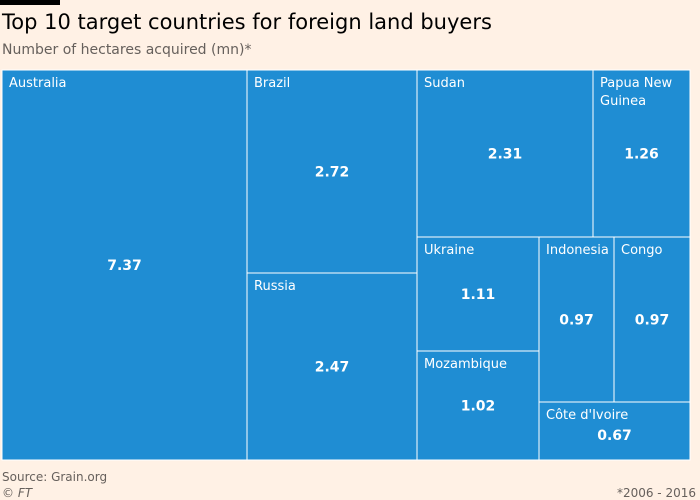 The image size is (700, 500). I want to click on tile-rect-congo, so click(652, 319).